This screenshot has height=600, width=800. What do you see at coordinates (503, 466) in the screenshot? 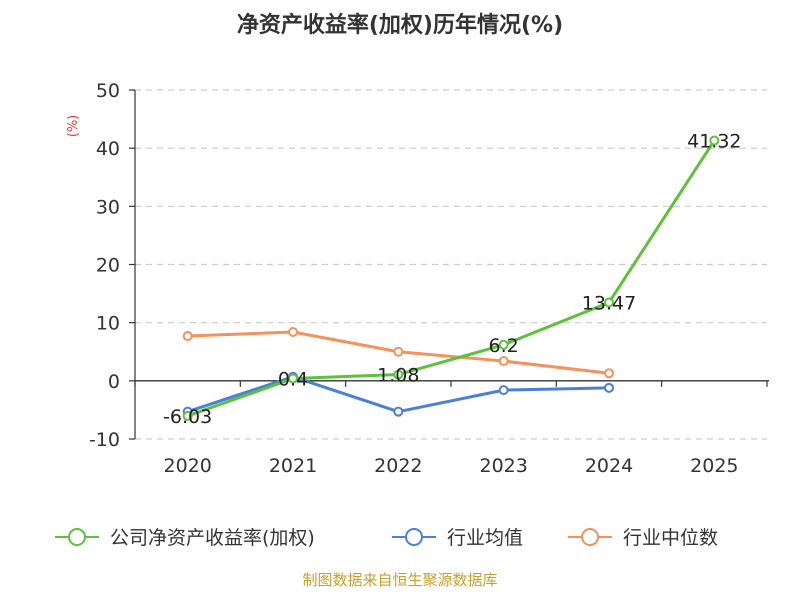
I see `x-tick-label: 2023` at bounding box center [503, 466].